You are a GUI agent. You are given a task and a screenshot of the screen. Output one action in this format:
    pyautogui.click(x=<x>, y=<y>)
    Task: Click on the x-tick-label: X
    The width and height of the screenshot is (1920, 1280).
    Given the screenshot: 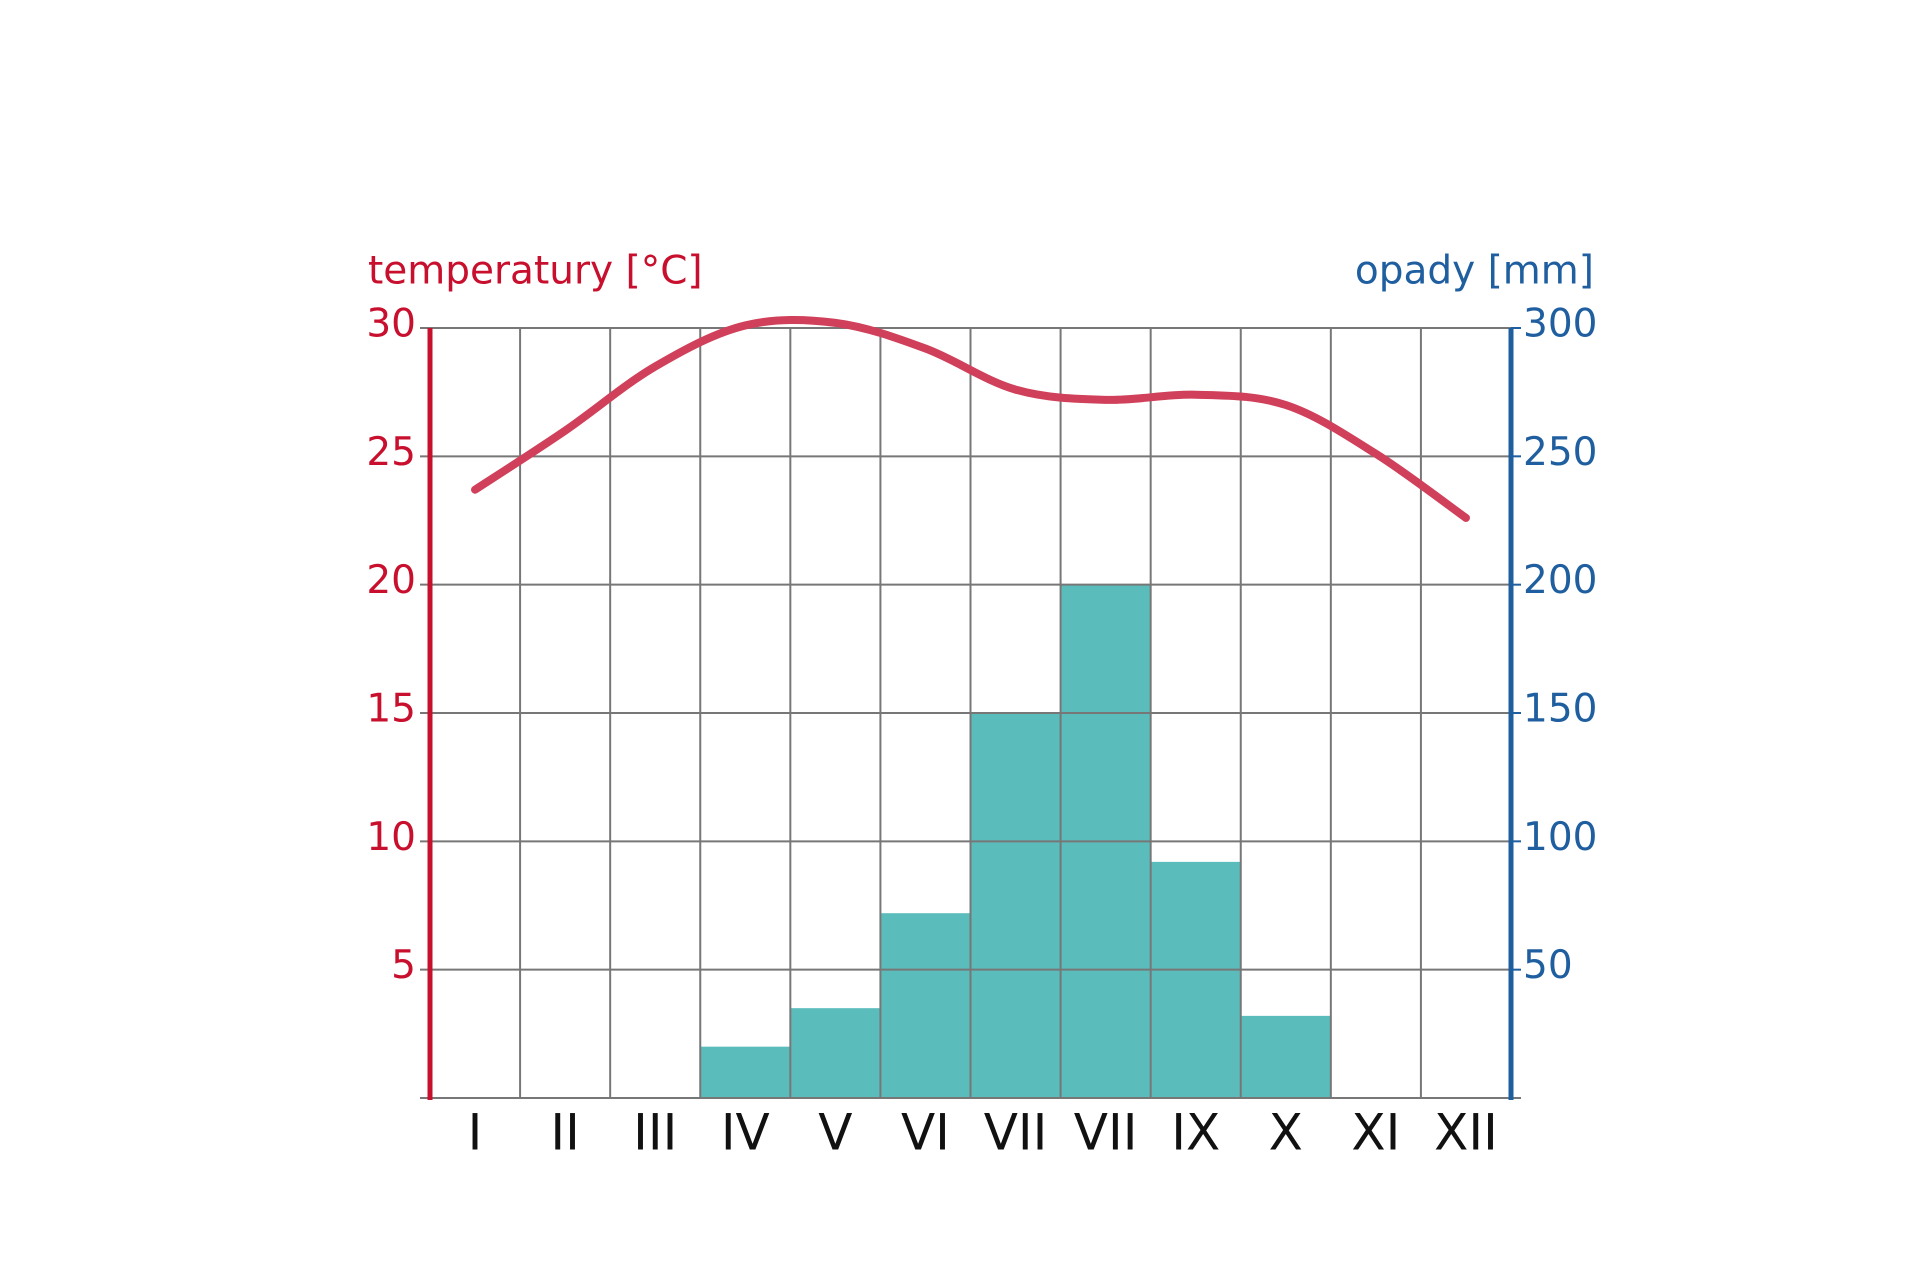 What is the action you would take?
    pyautogui.click(x=1286, y=1133)
    